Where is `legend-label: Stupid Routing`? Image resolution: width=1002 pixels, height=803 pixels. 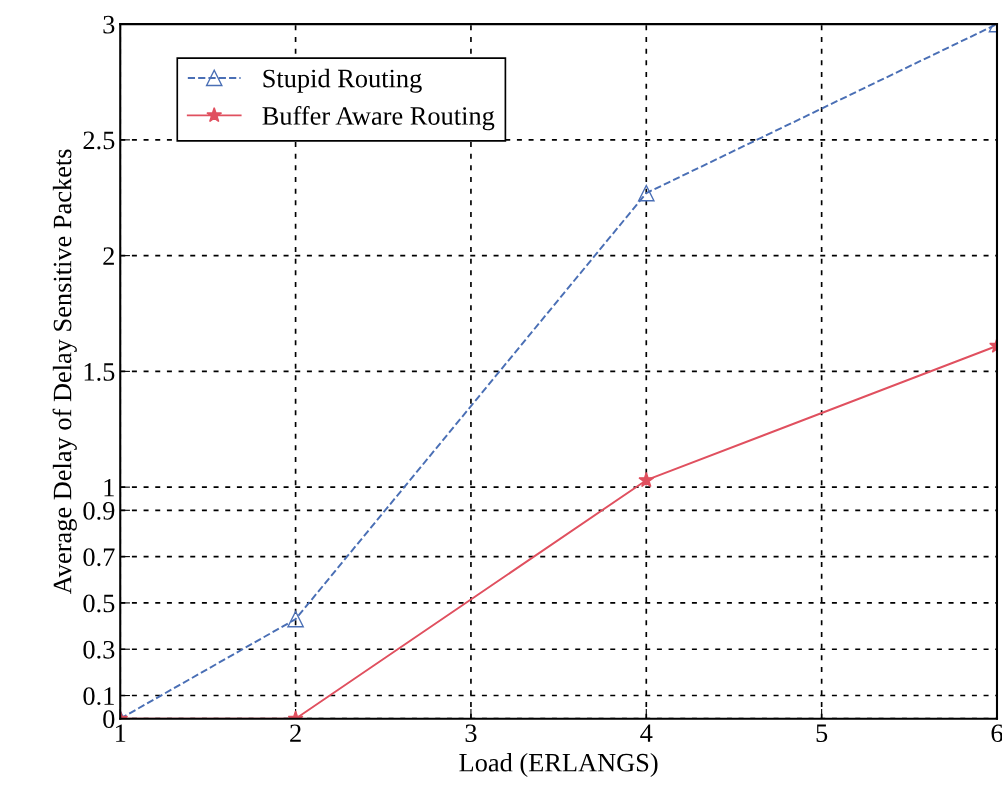
legend-label: Stupid Routing is located at coordinates (342, 80).